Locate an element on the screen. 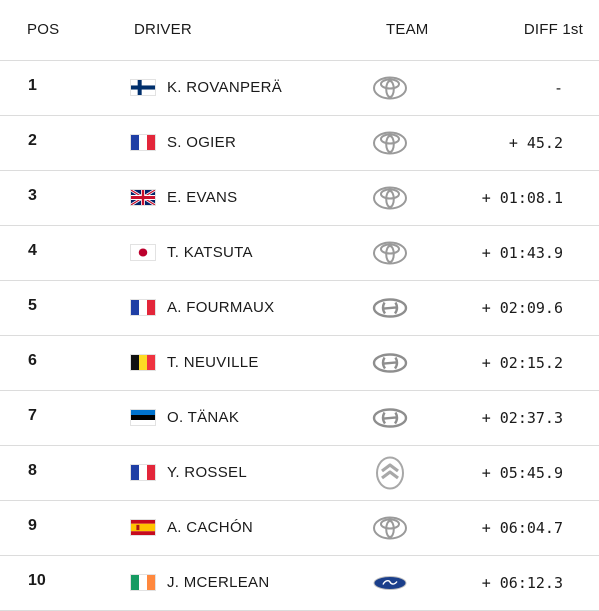 This screenshot has width=599, height=611. diff-to-first: + 01:08.1 is located at coordinates (522, 198).